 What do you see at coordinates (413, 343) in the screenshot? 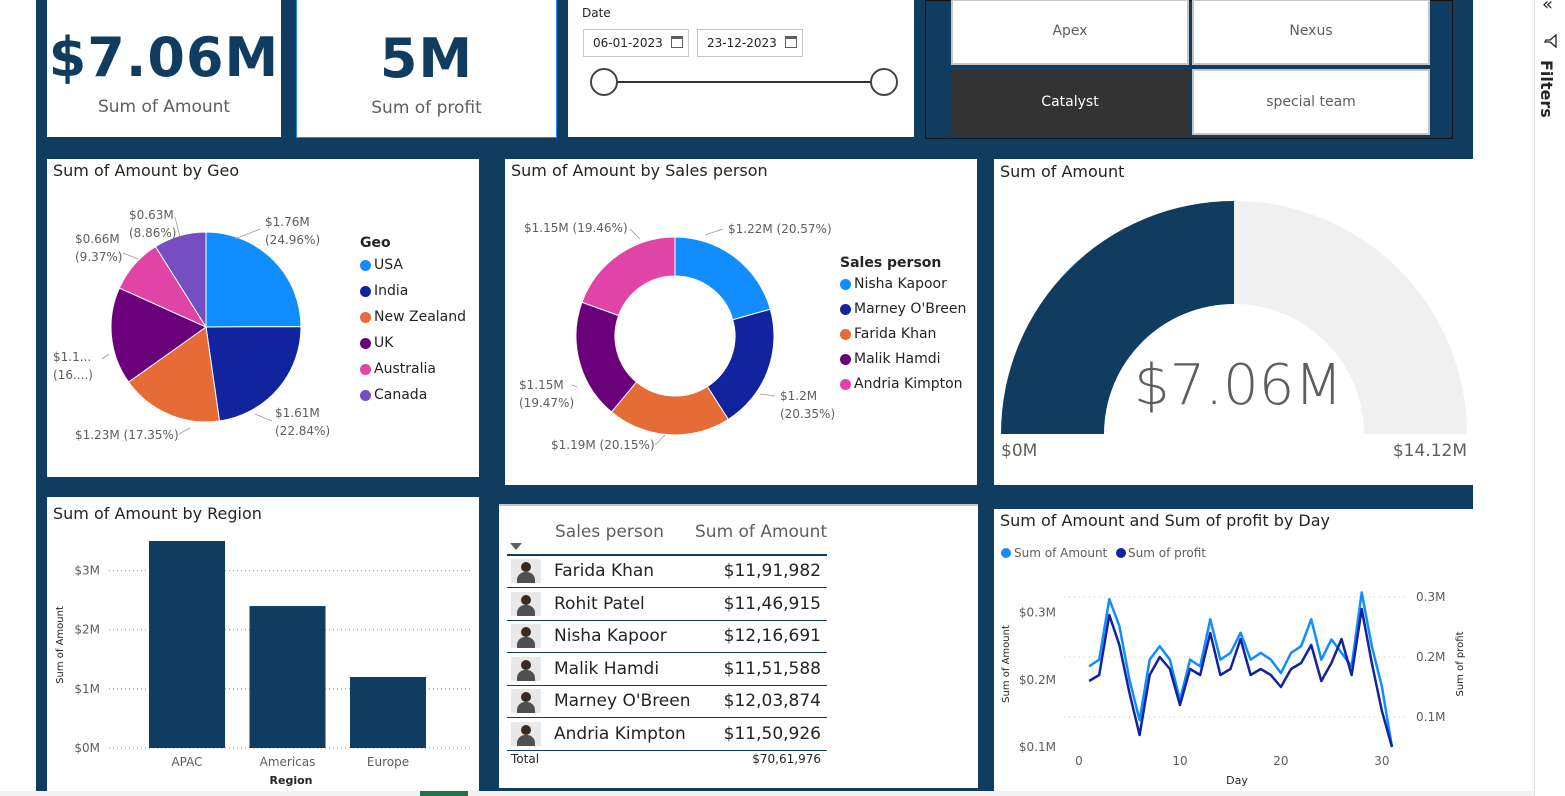
I see `geo-legend-item: UK` at bounding box center [413, 343].